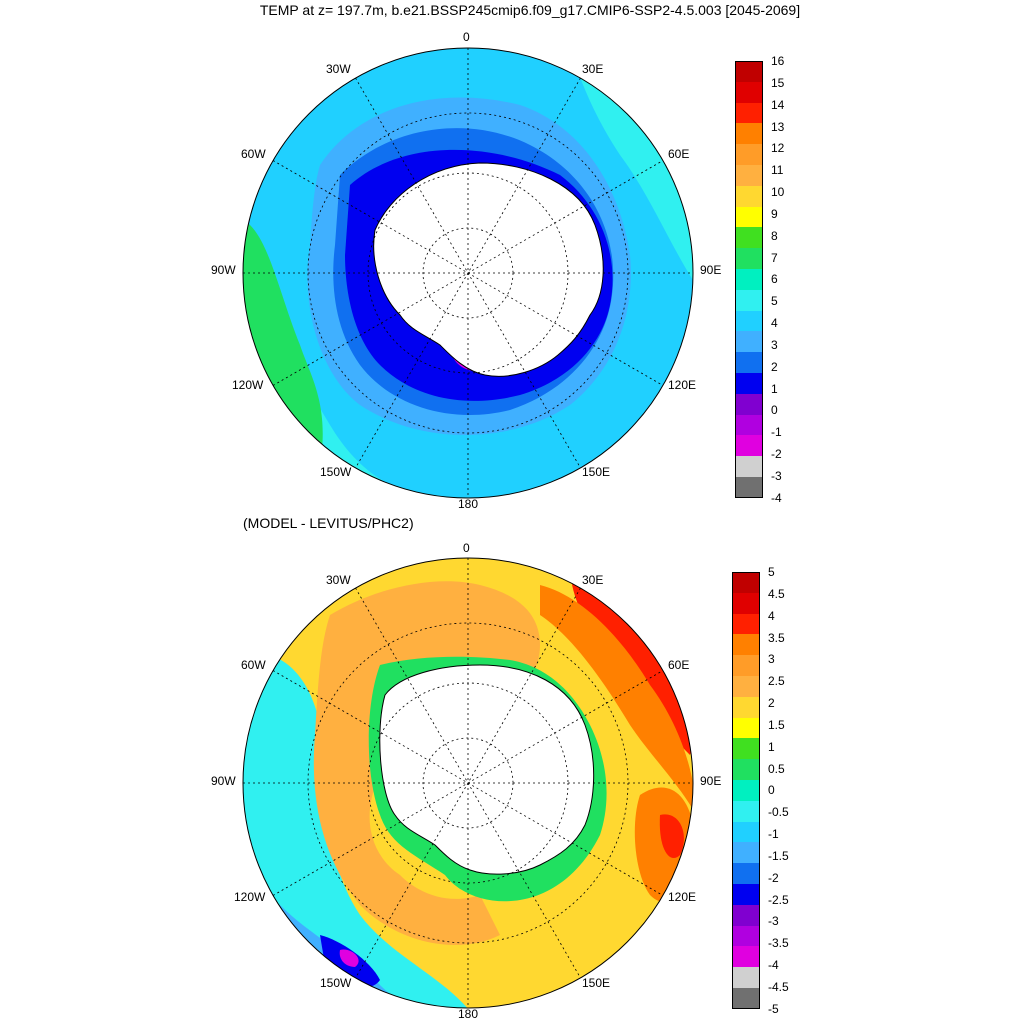 The image size is (1024, 1024). I want to click on top-lon-label-150w: 150W, so click(336, 472).